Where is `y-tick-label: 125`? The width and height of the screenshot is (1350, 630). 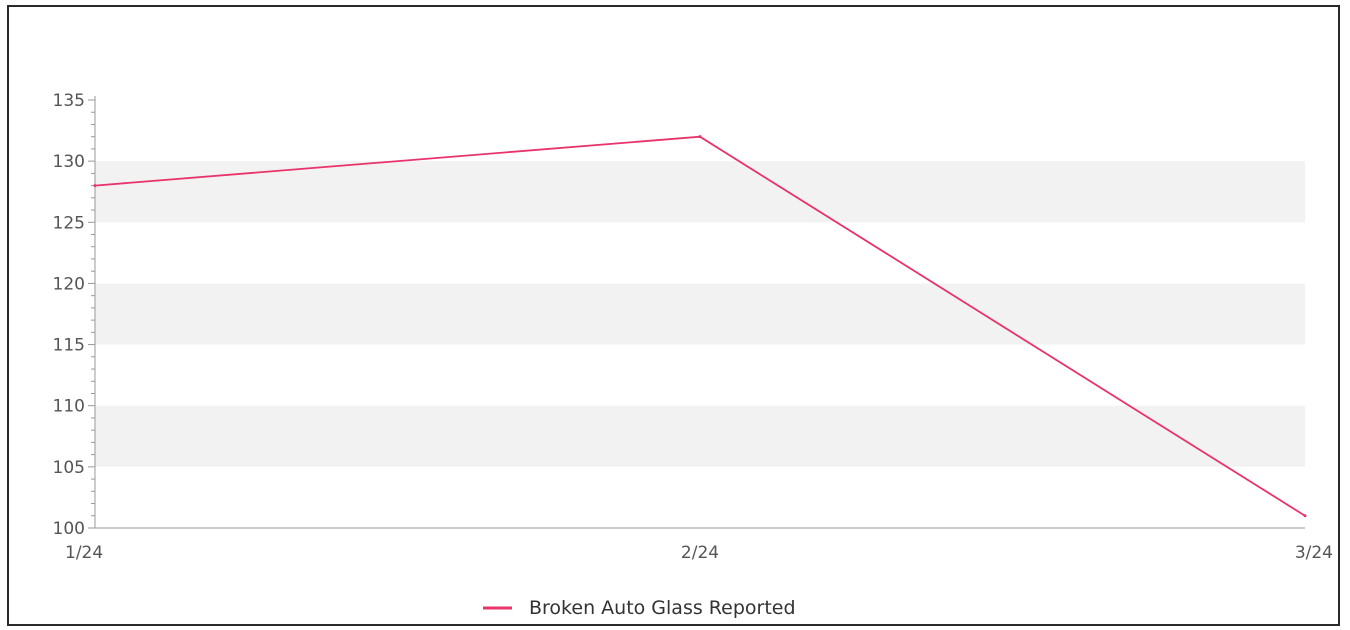
y-tick-label: 125 is located at coordinates (69, 223).